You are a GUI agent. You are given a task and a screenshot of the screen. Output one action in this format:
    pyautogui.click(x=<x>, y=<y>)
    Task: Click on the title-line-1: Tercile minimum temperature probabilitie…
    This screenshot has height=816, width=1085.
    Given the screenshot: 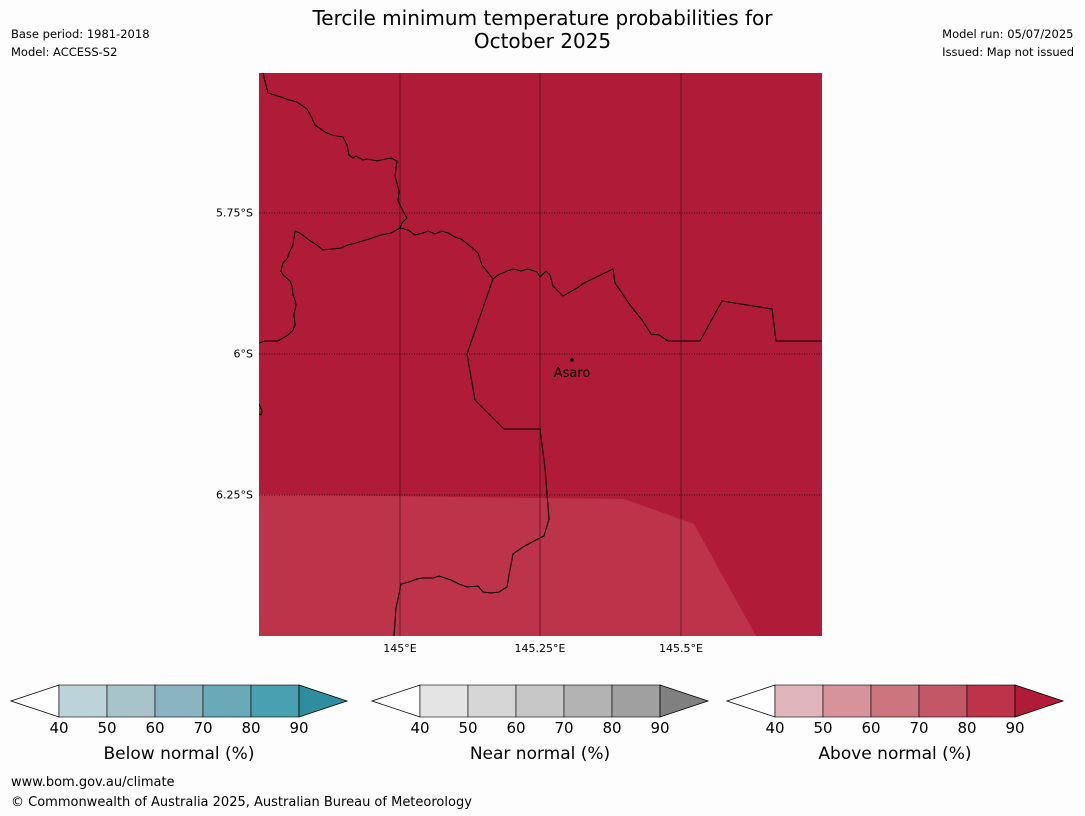 What is the action you would take?
    pyautogui.click(x=542, y=18)
    